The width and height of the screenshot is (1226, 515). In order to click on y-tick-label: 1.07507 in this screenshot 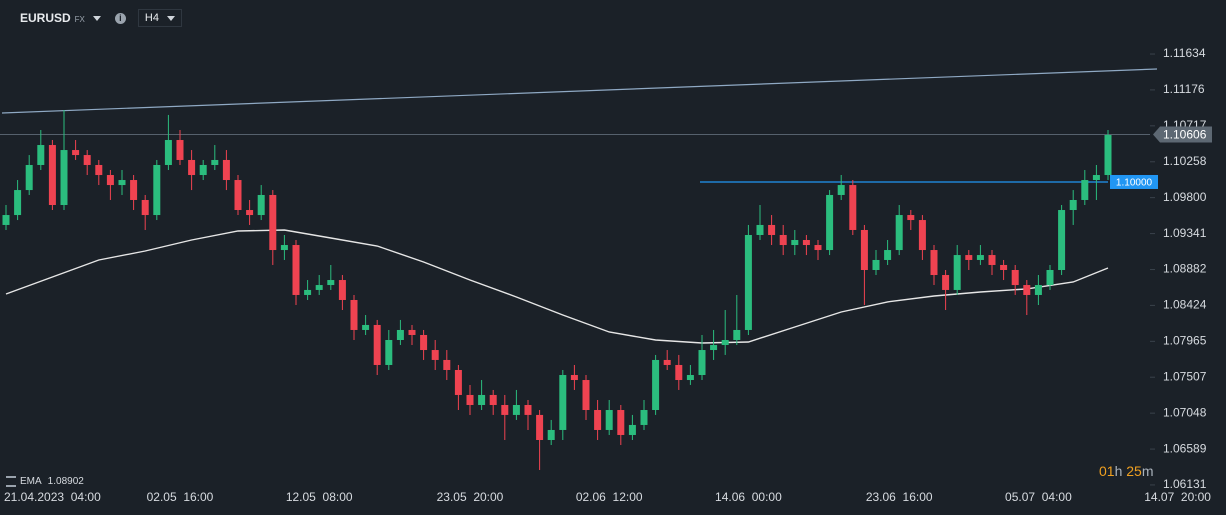, I will do `click(1185, 376)`.